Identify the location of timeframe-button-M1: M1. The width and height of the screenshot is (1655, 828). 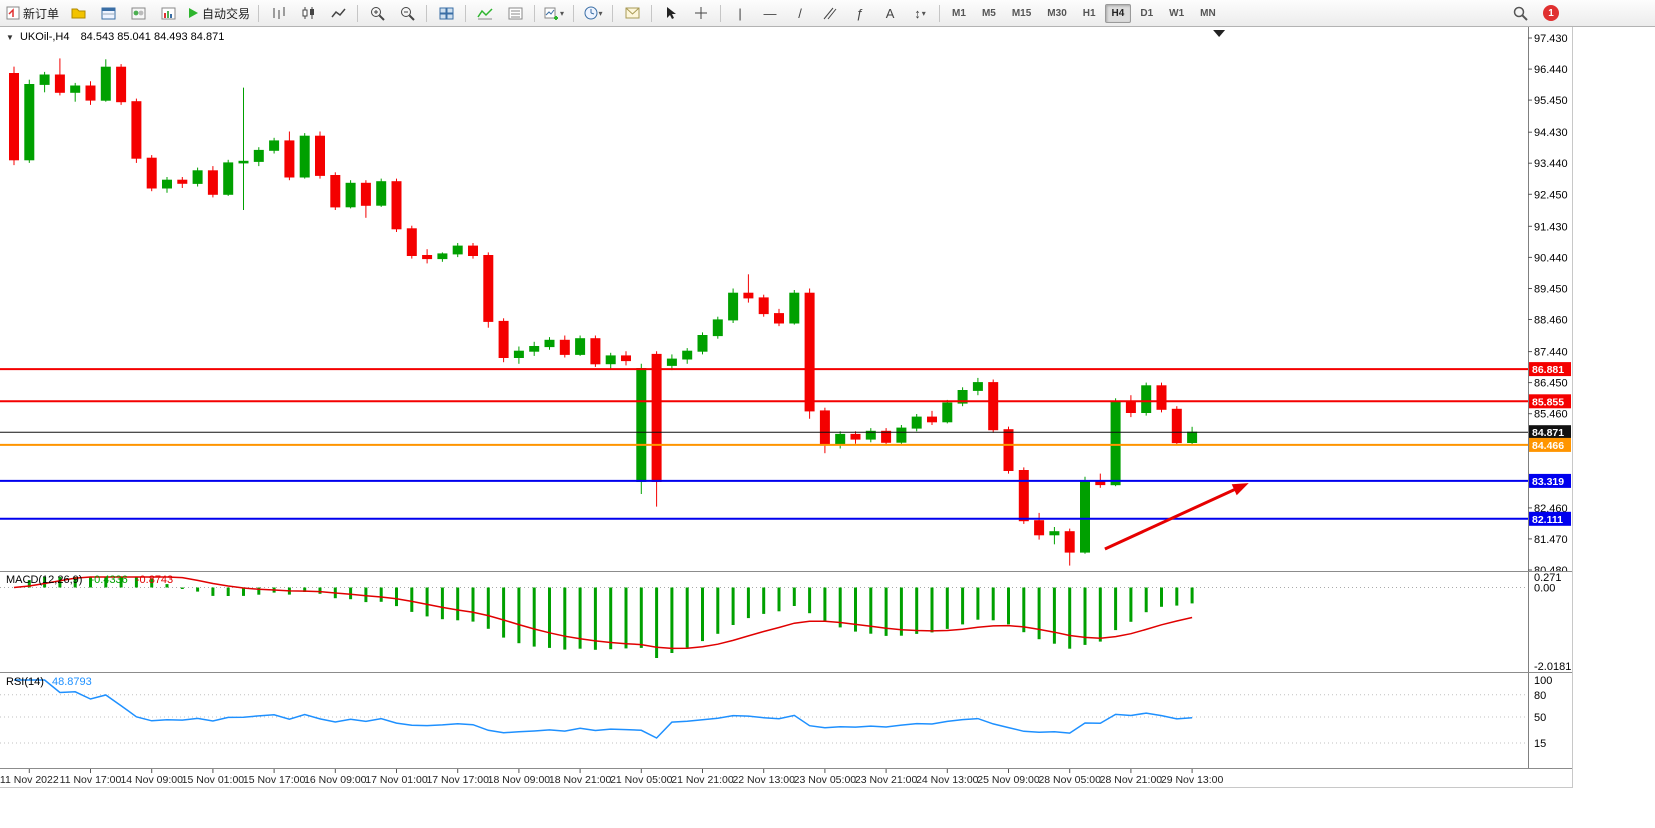
(959, 13).